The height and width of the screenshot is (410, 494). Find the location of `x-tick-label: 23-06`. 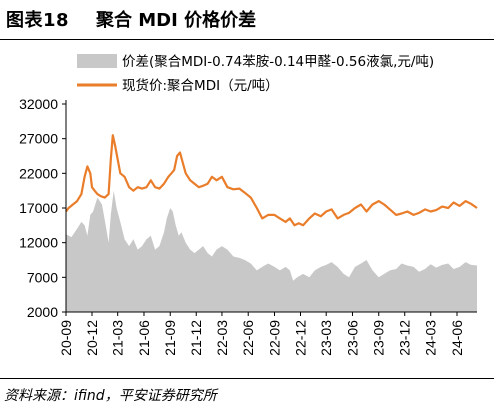

x-tick-label: 23-06 is located at coordinates (353, 338).